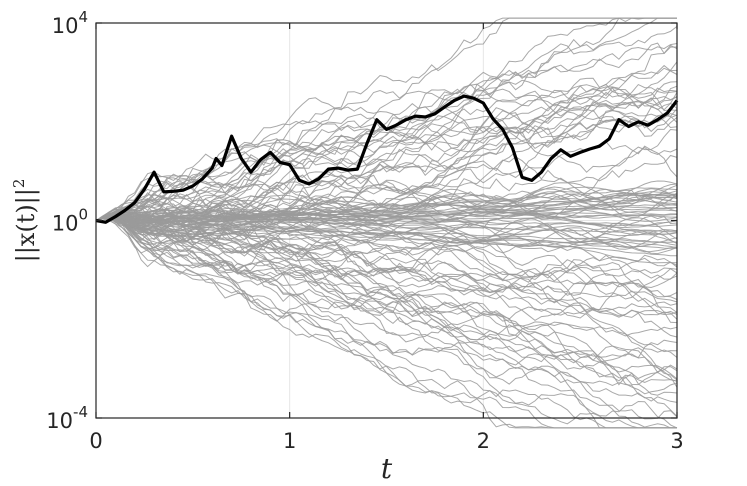 The image size is (747, 486). I want to click on x-tick-labels: 0 1 2 3, so click(386, 441).